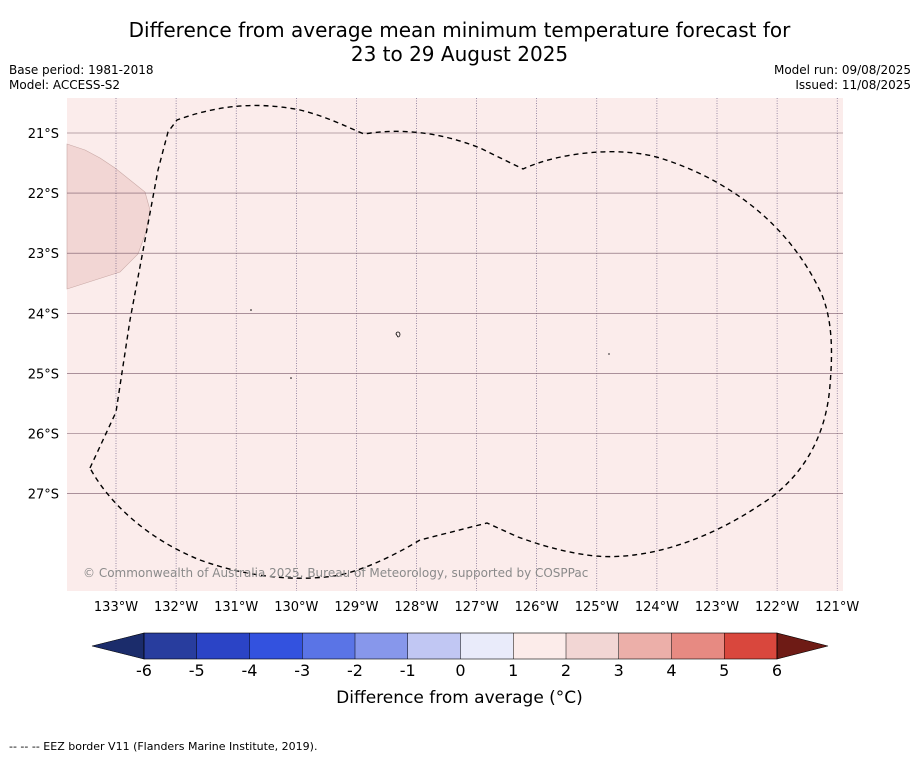 This screenshot has height=758, width=919. What do you see at coordinates (459, 698) in the screenshot?
I see `colorbar-label: Difference from average (°C)` at bounding box center [459, 698].